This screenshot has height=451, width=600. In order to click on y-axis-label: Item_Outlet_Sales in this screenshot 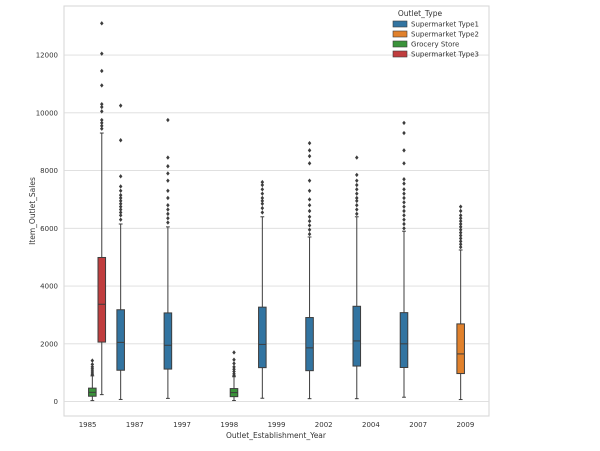, I will do `click(32, 211)`.